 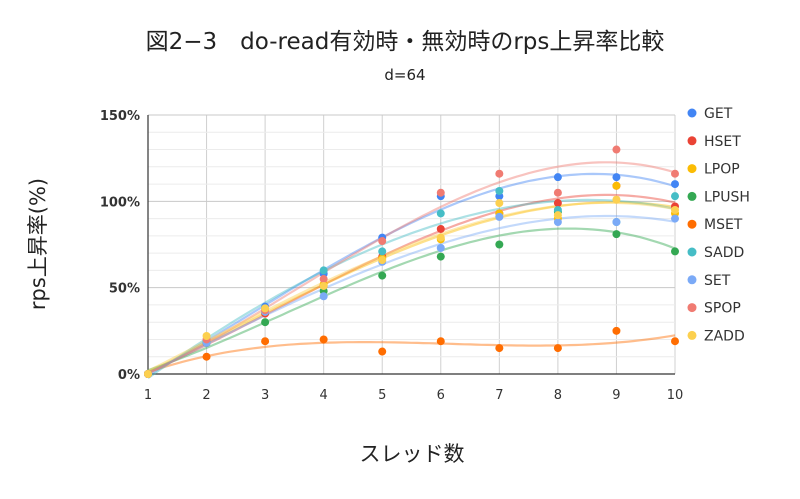 What do you see at coordinates (675, 395) in the screenshot?
I see `x-tick-label: 10` at bounding box center [675, 395].